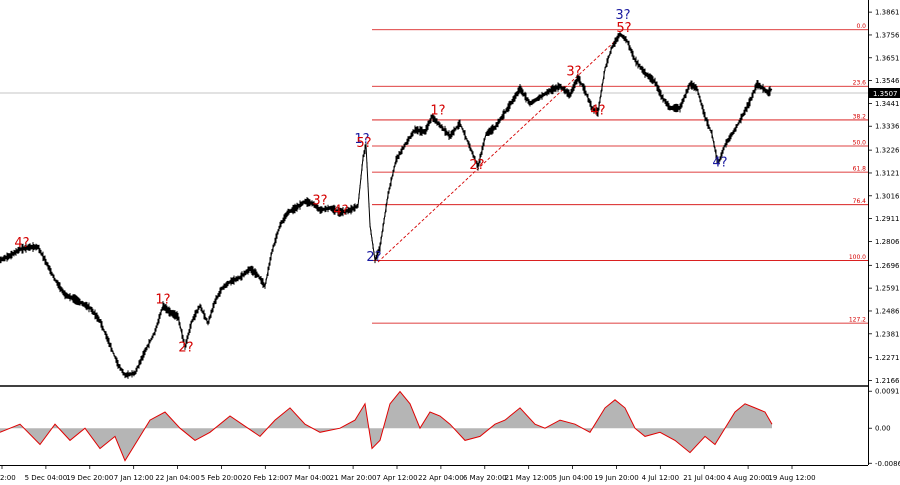  Describe the element at coordinates (887, 196) in the screenshot. I see `price-tick-label: 1.3016` at that location.